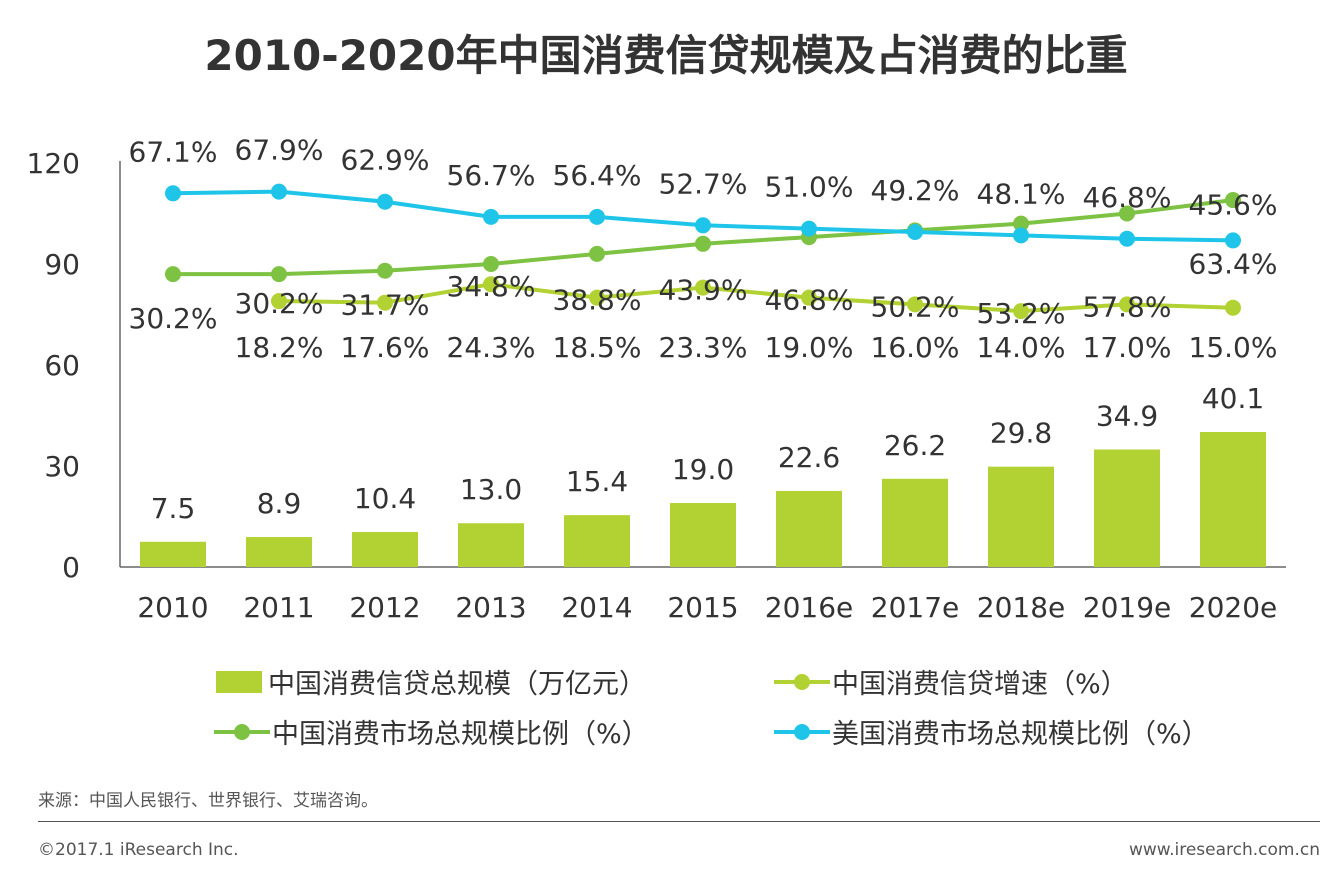 The width and height of the screenshot is (1332, 877). Describe the element at coordinates (1233, 347) in the screenshot. I see `credit-growth-label: 15.0%` at that location.